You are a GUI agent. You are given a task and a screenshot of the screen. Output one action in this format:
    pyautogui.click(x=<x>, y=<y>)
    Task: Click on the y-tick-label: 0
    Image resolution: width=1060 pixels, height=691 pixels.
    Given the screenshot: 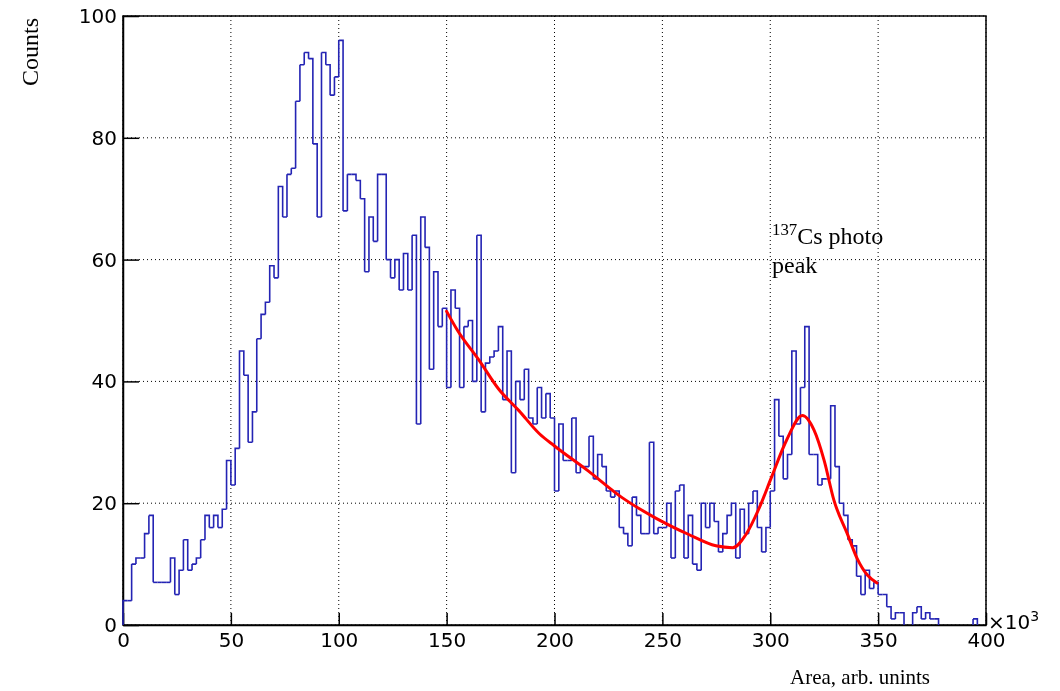 What is the action you would take?
    pyautogui.click(x=110, y=624)
    